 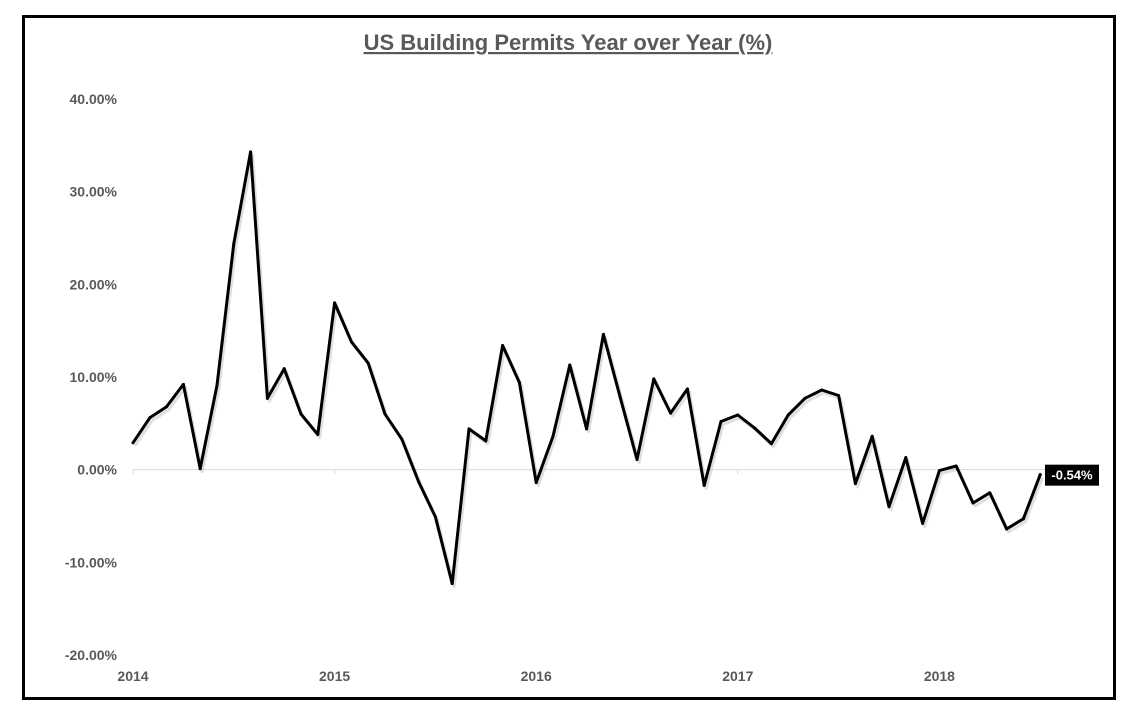 I want to click on x-tick-label: 2014, so click(x=132, y=676).